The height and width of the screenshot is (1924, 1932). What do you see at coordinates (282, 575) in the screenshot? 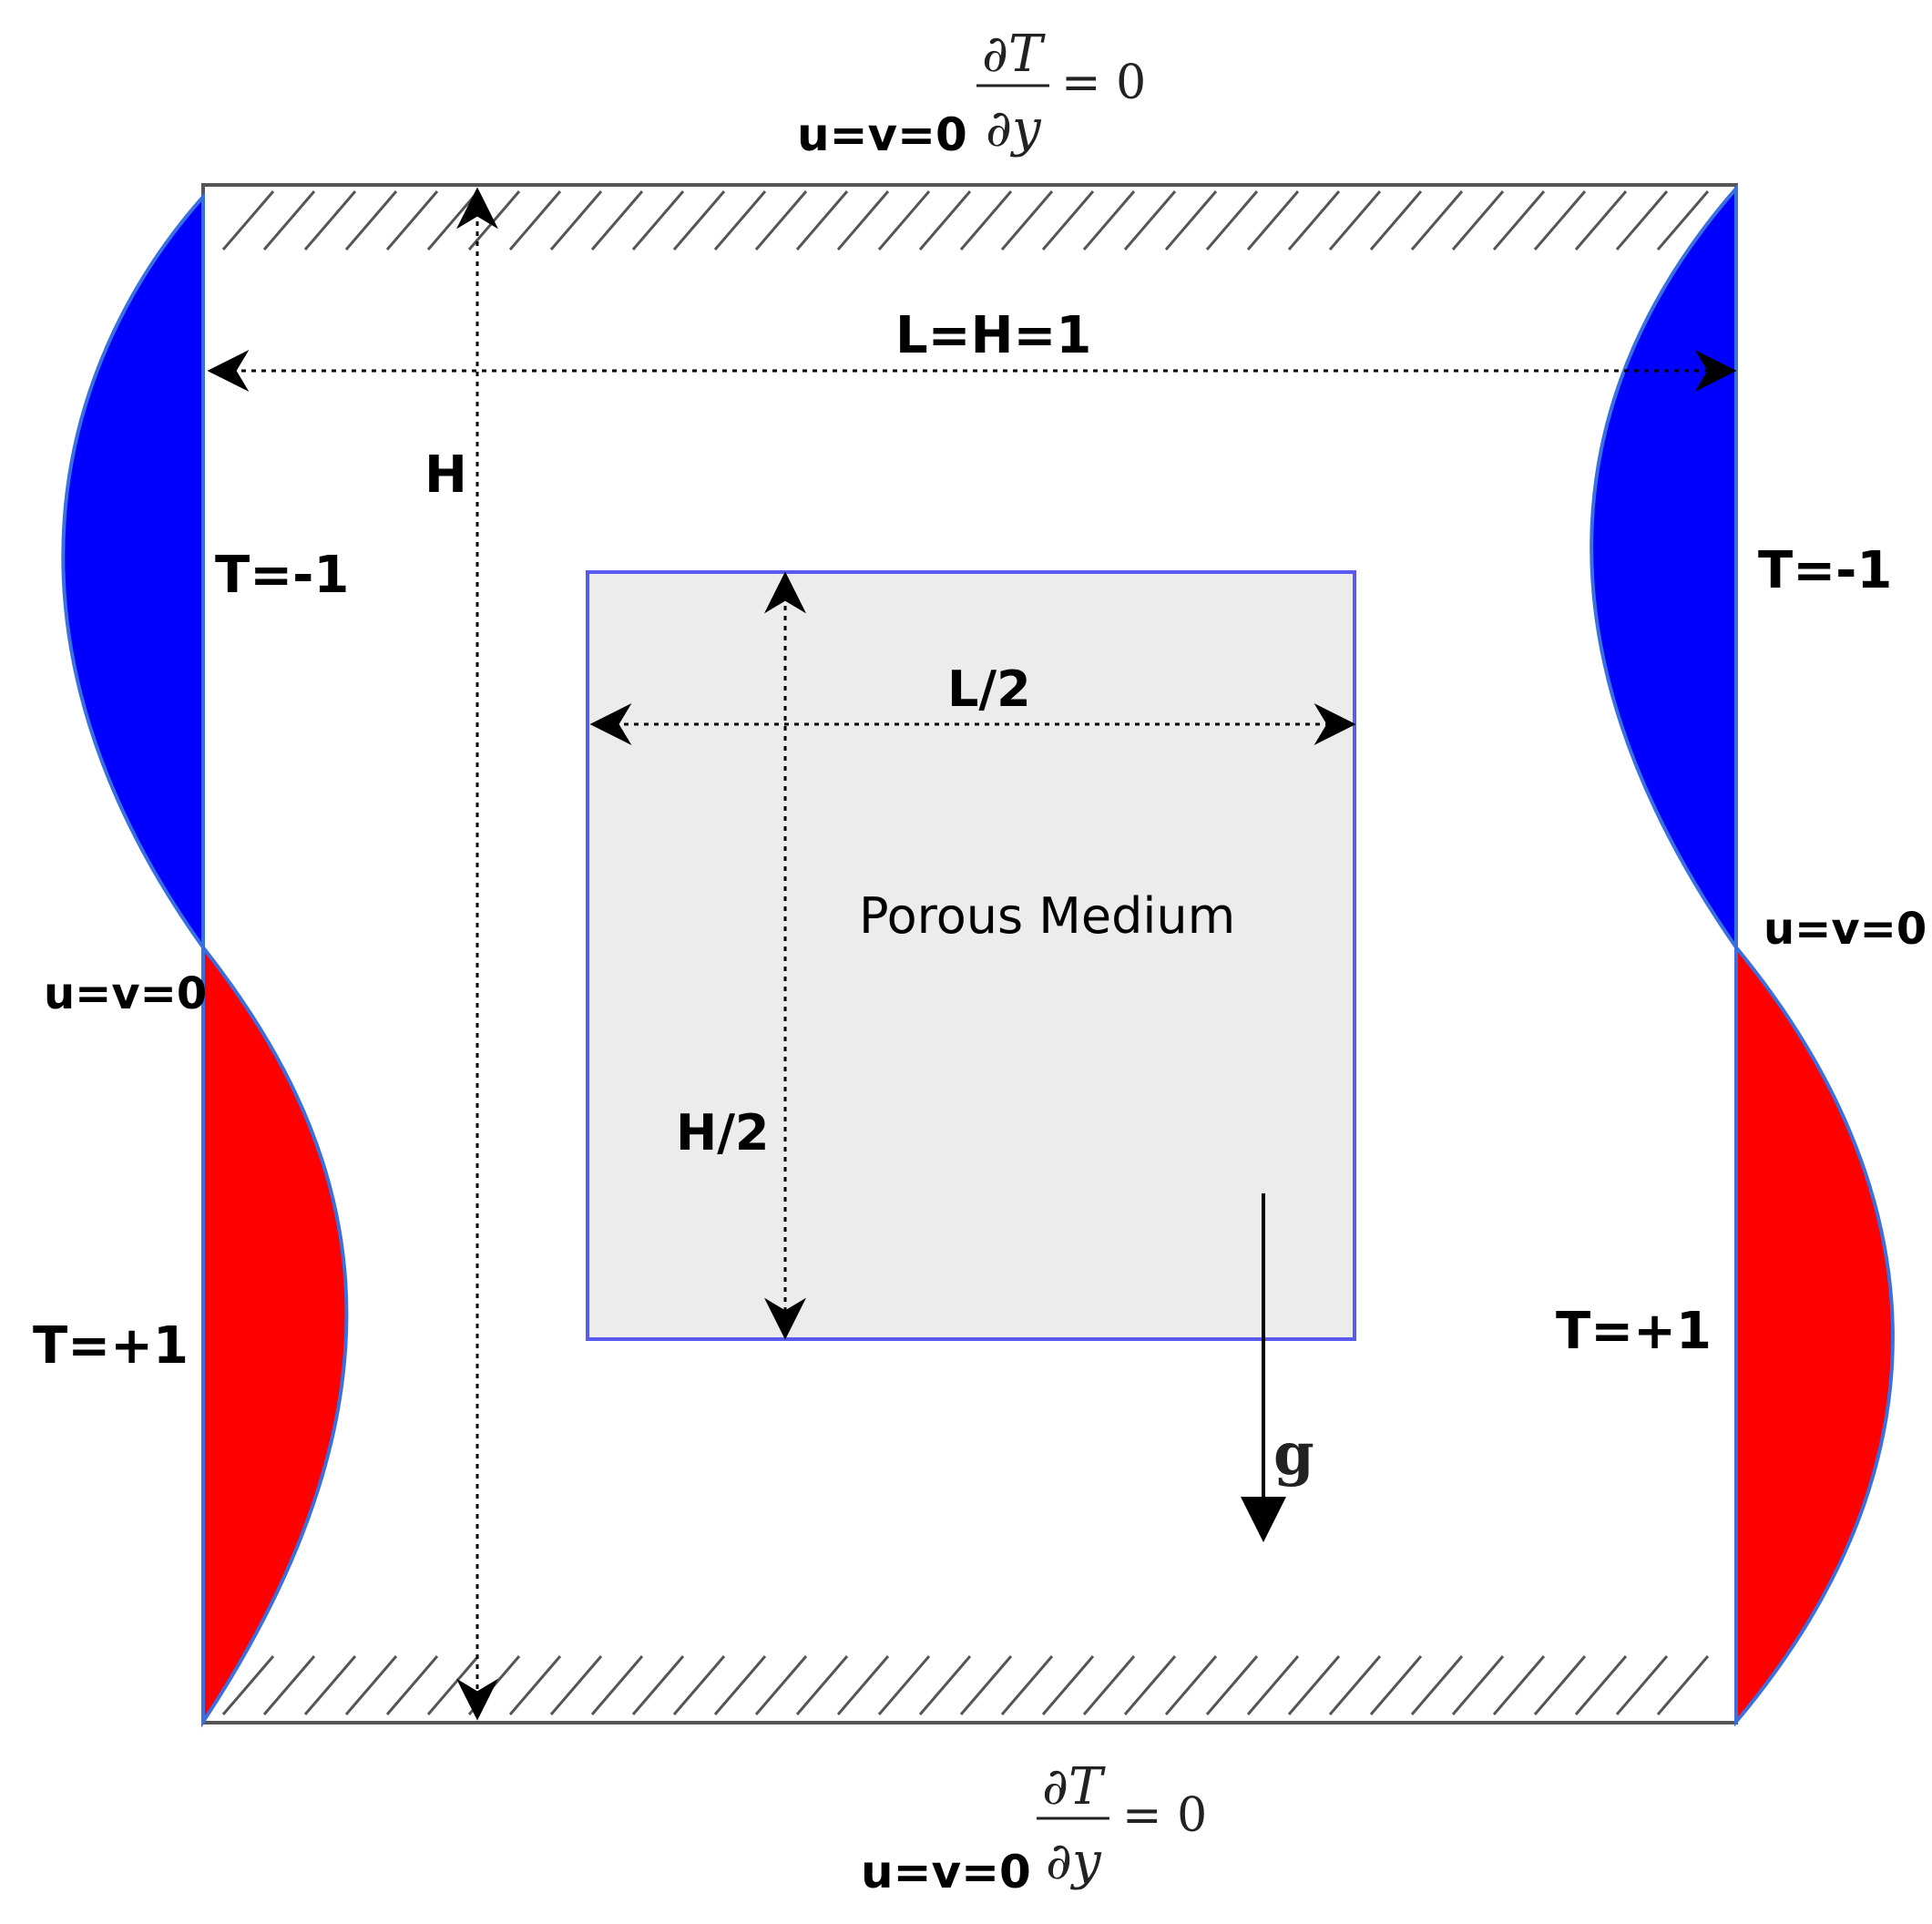
I see `left-cold-temp-label: T=-1` at bounding box center [282, 575].